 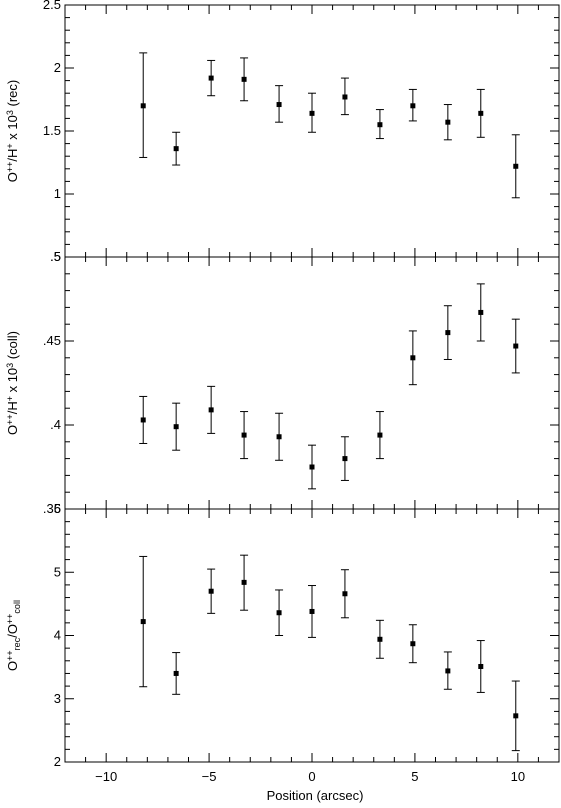 I want to click on y-tick-label: 4, so click(x=57, y=635).